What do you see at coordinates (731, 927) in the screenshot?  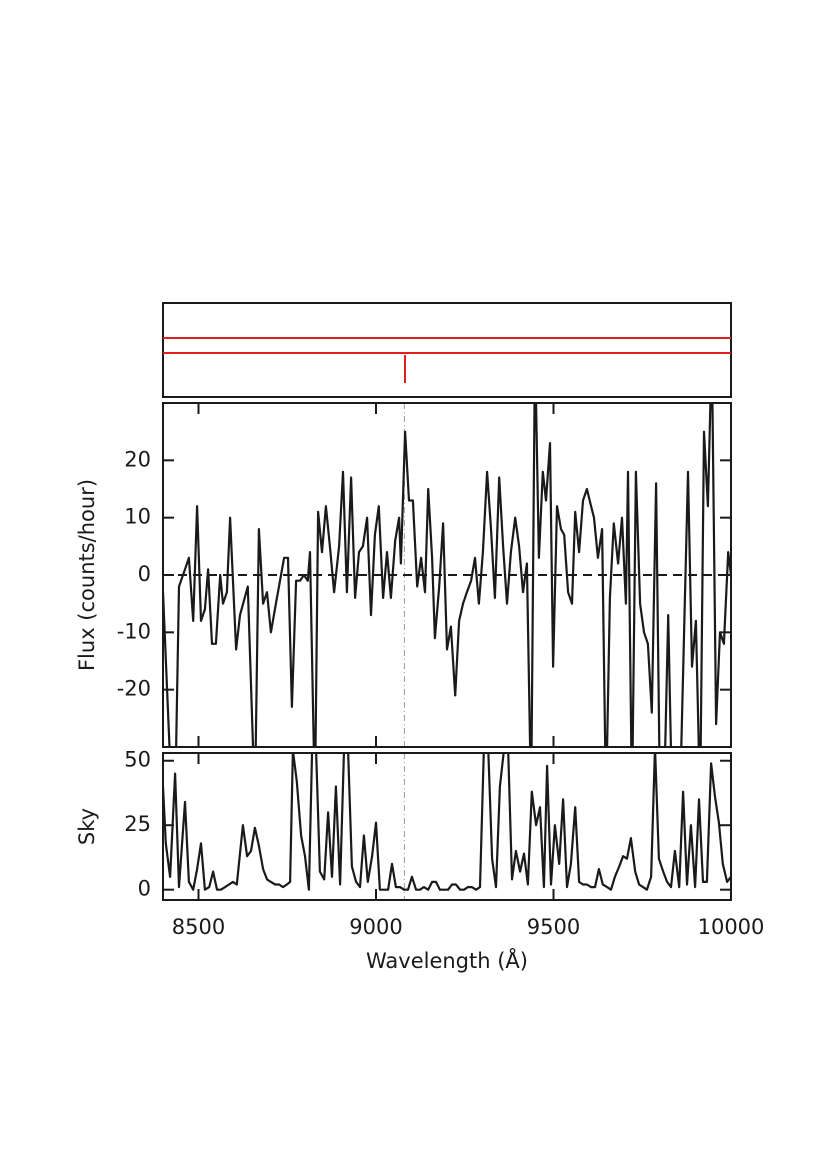 I see `x-tick-label: 10000` at bounding box center [731, 927].